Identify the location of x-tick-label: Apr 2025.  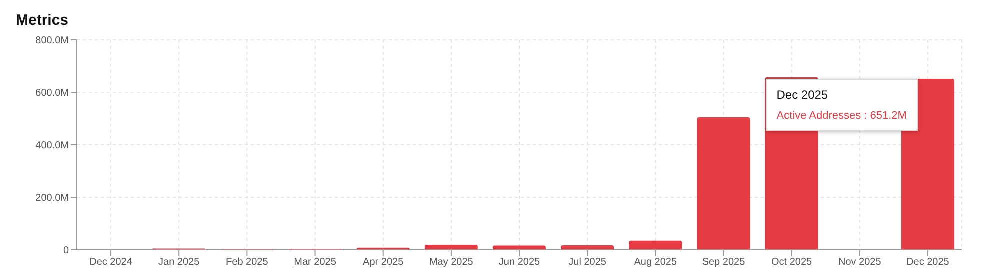
(383, 262).